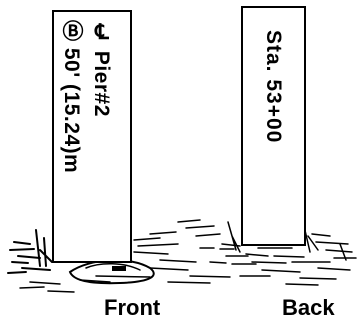 Image resolution: width=360 pixels, height=323 pixels. I want to click on station-label: Sta. 53+00, so click(273, 87).